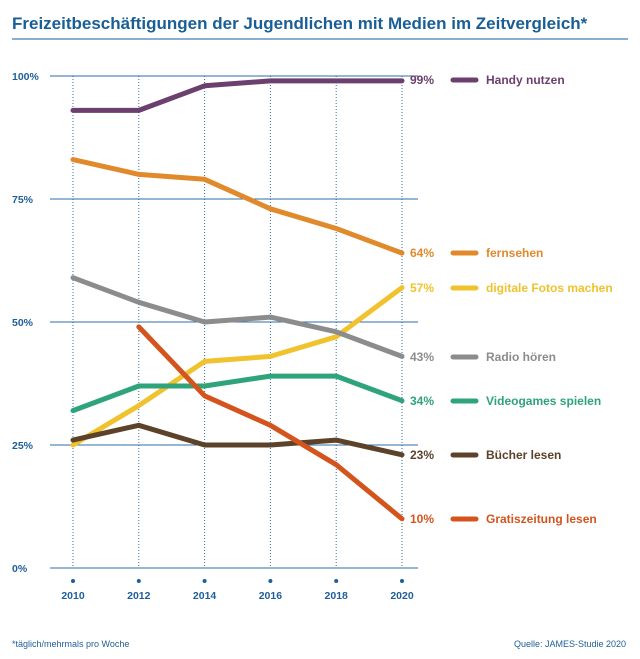  I want to click on legend-label: Bücher lesen, so click(523, 455).